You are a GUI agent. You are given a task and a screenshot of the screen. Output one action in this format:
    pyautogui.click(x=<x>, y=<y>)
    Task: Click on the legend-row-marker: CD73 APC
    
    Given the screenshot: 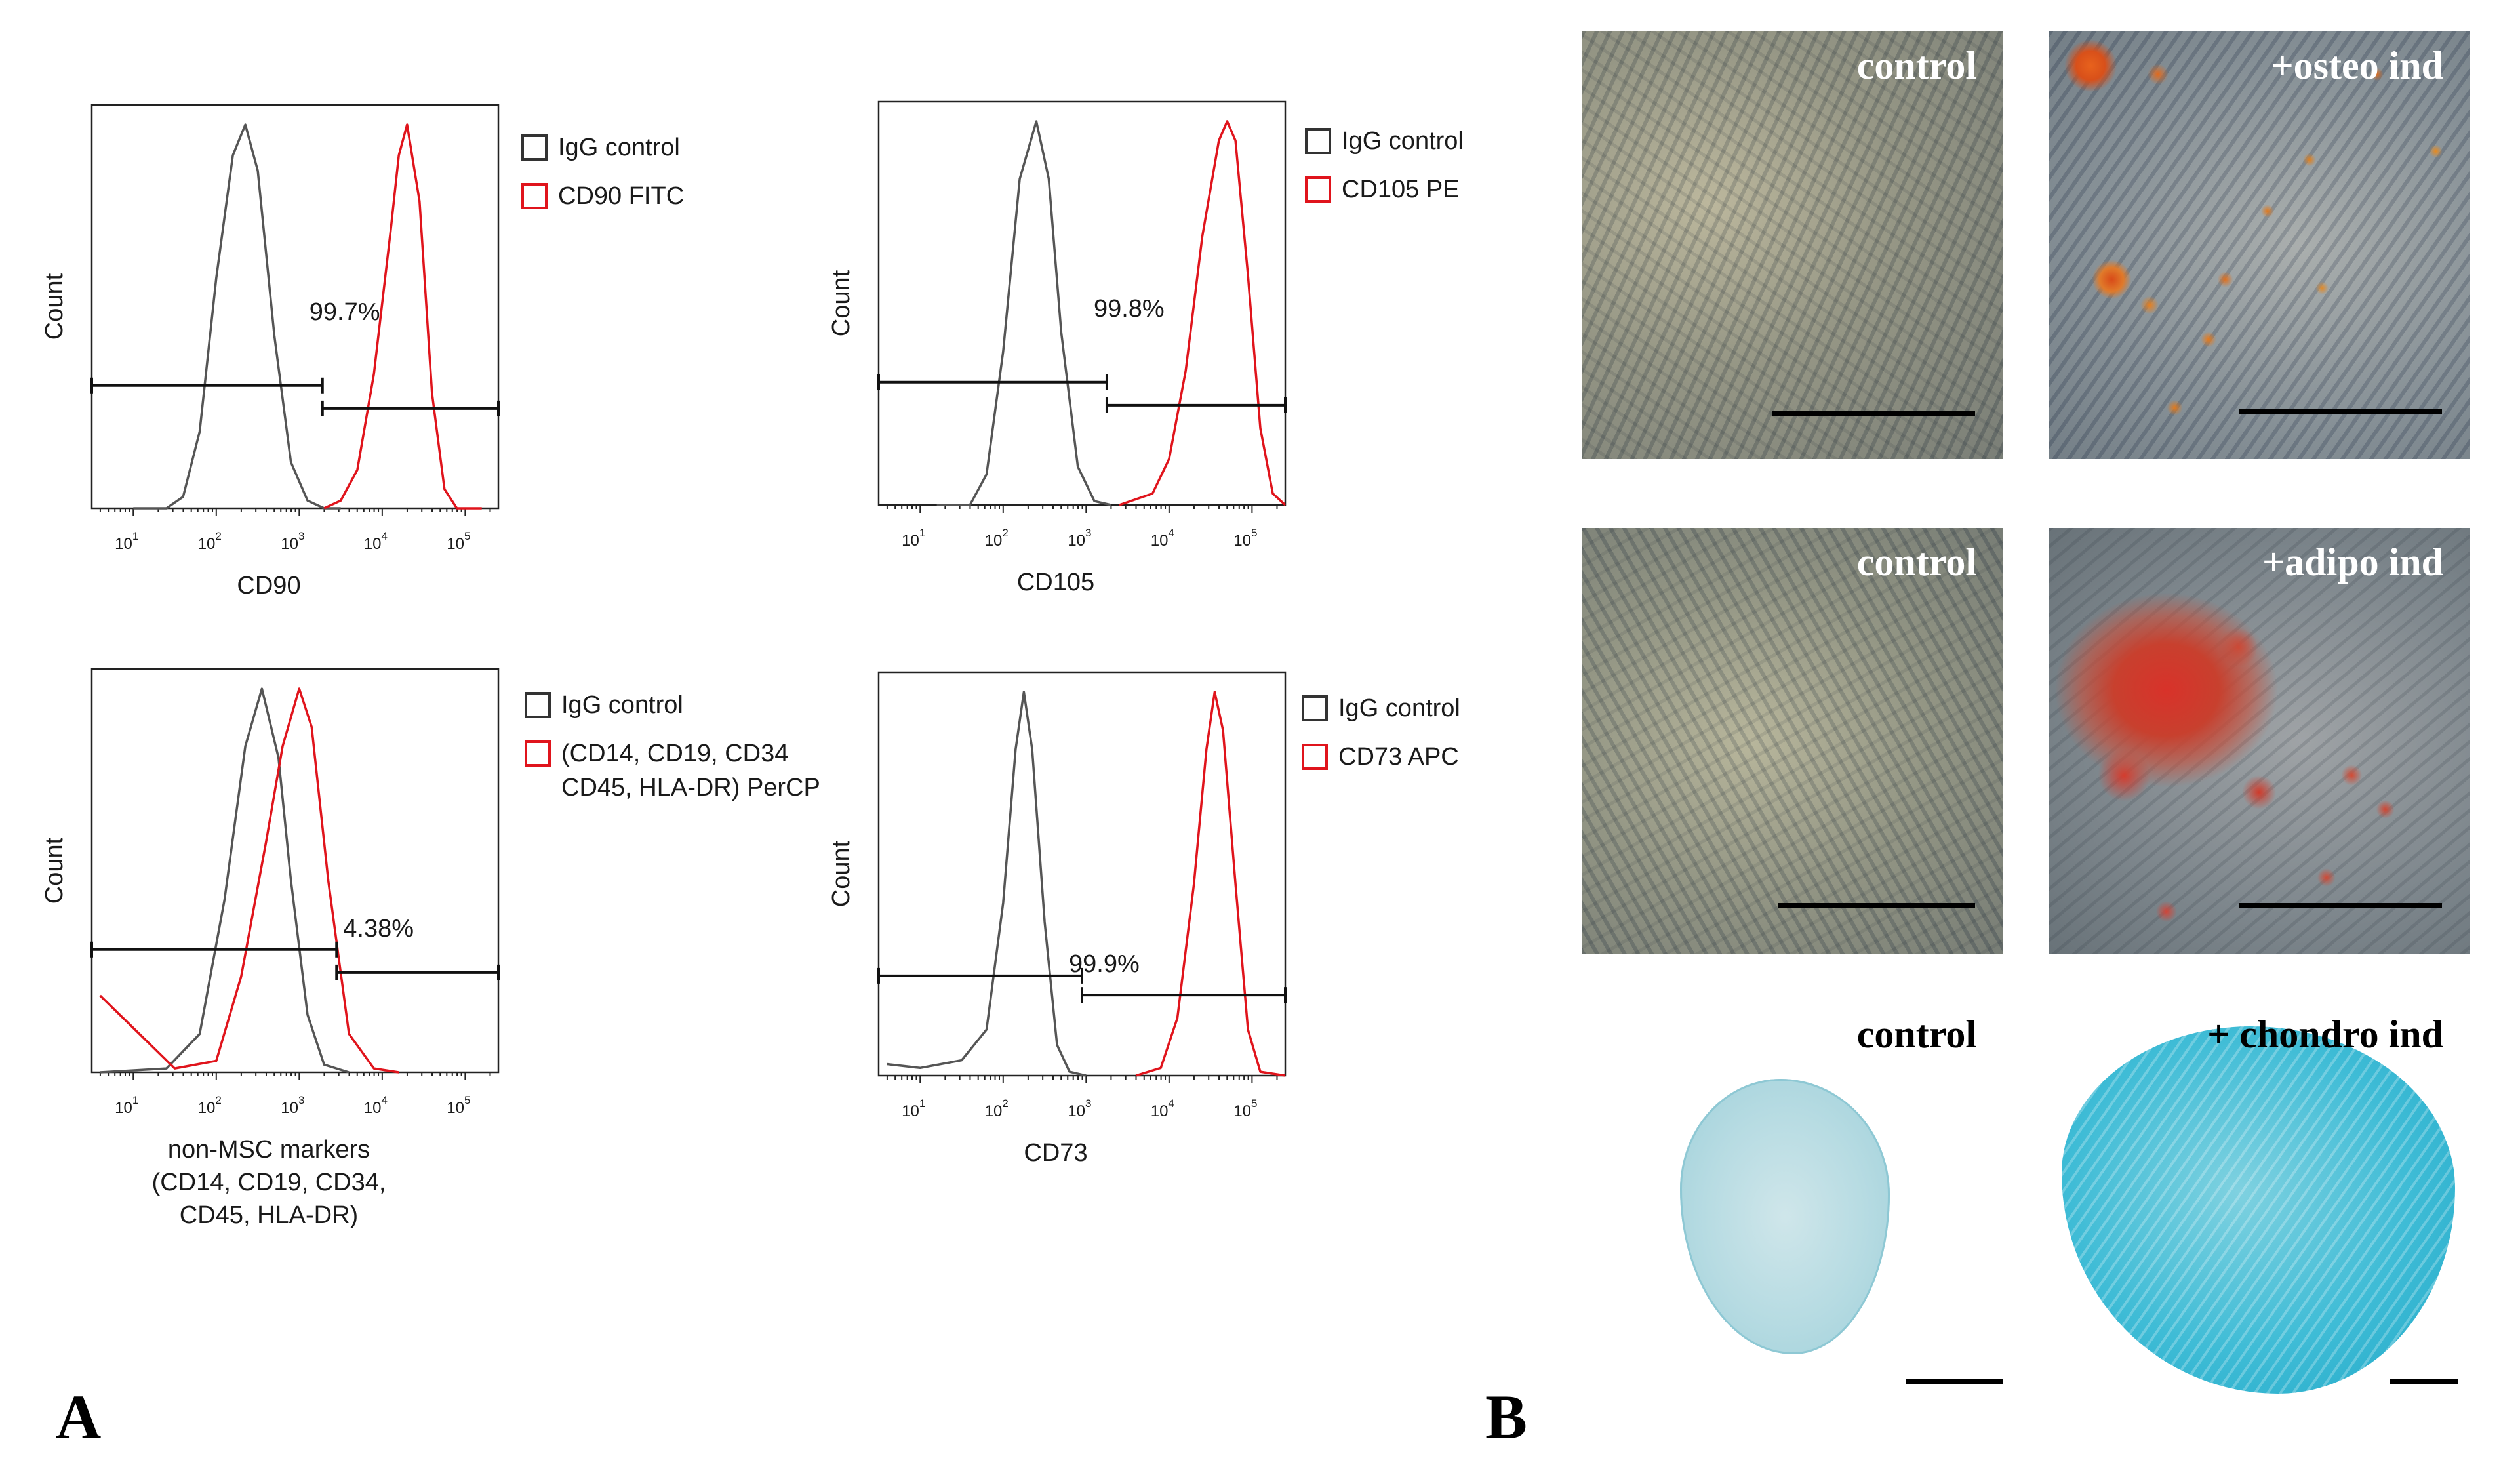 What is the action you would take?
    pyautogui.click(x=1381, y=758)
    